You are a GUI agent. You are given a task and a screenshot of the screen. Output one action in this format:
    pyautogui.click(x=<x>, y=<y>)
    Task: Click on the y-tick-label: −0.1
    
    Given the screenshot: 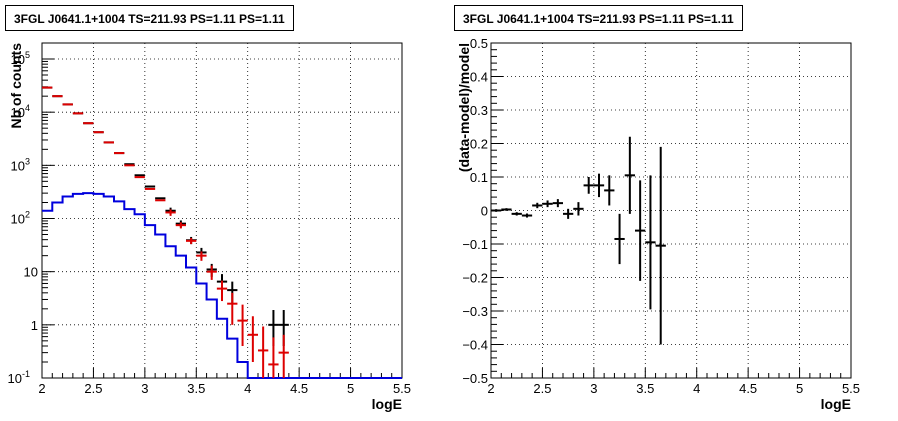 What is the action you would take?
    pyautogui.click(x=475, y=244)
    